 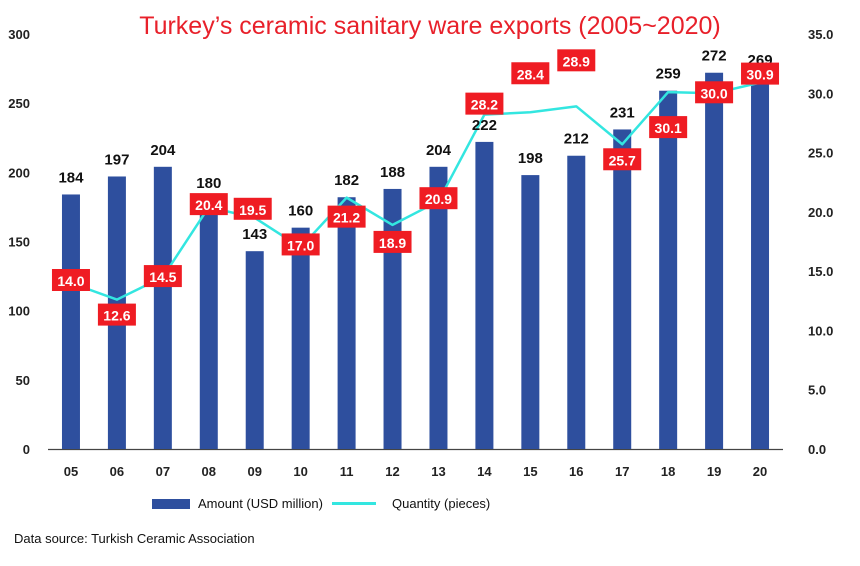 I want to click on x-tick-label: 14, so click(x=484, y=471).